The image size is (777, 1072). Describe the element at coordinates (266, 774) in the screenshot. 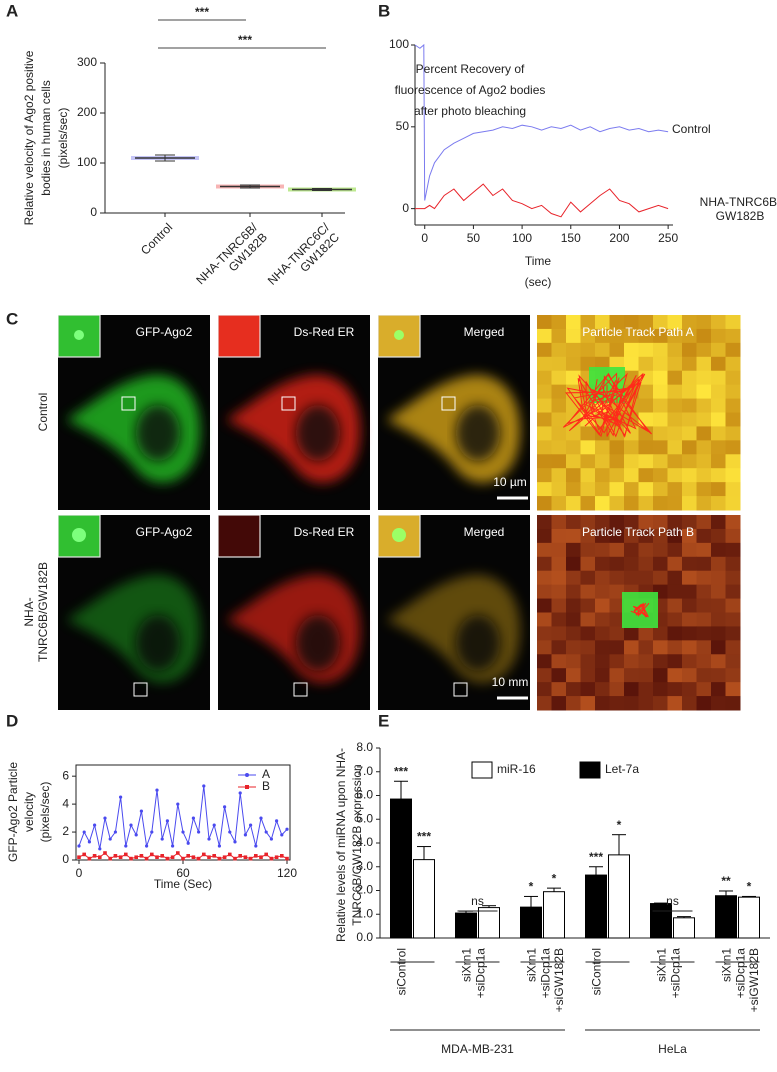

I see `legend-label: A` at that location.